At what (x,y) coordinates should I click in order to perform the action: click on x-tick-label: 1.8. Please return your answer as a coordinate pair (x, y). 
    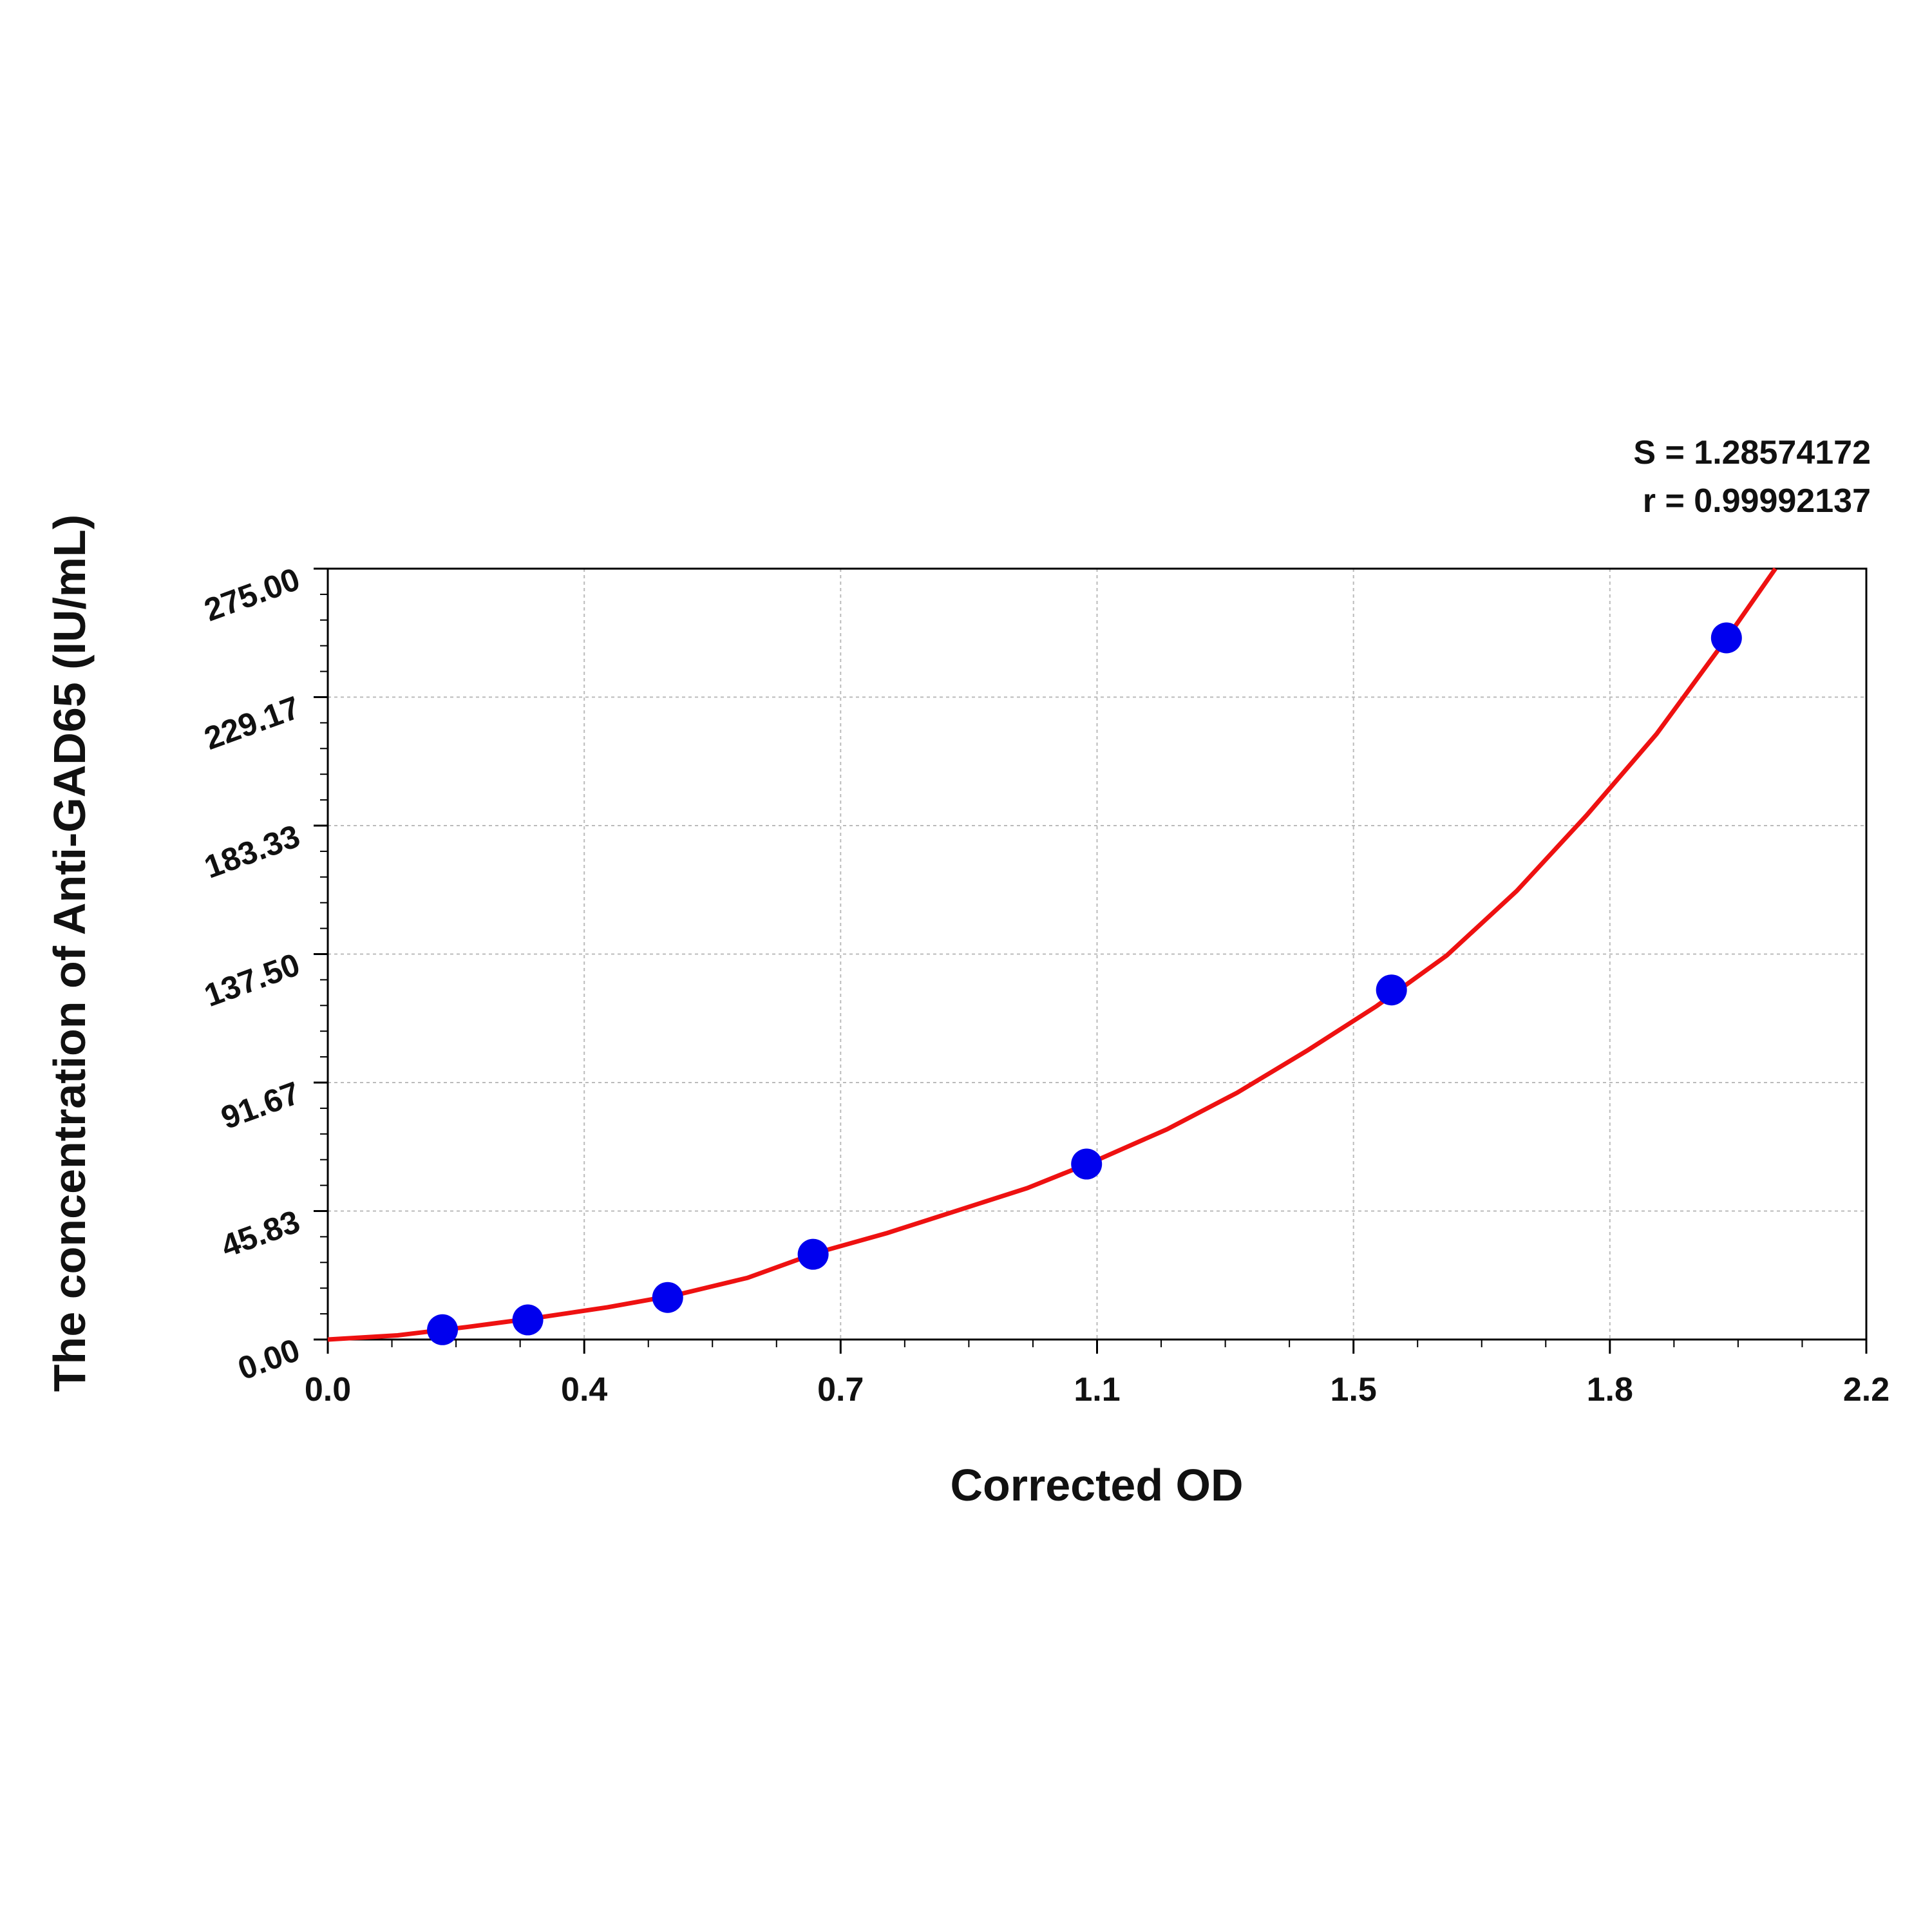
    Looking at the image, I should click on (1610, 1389).